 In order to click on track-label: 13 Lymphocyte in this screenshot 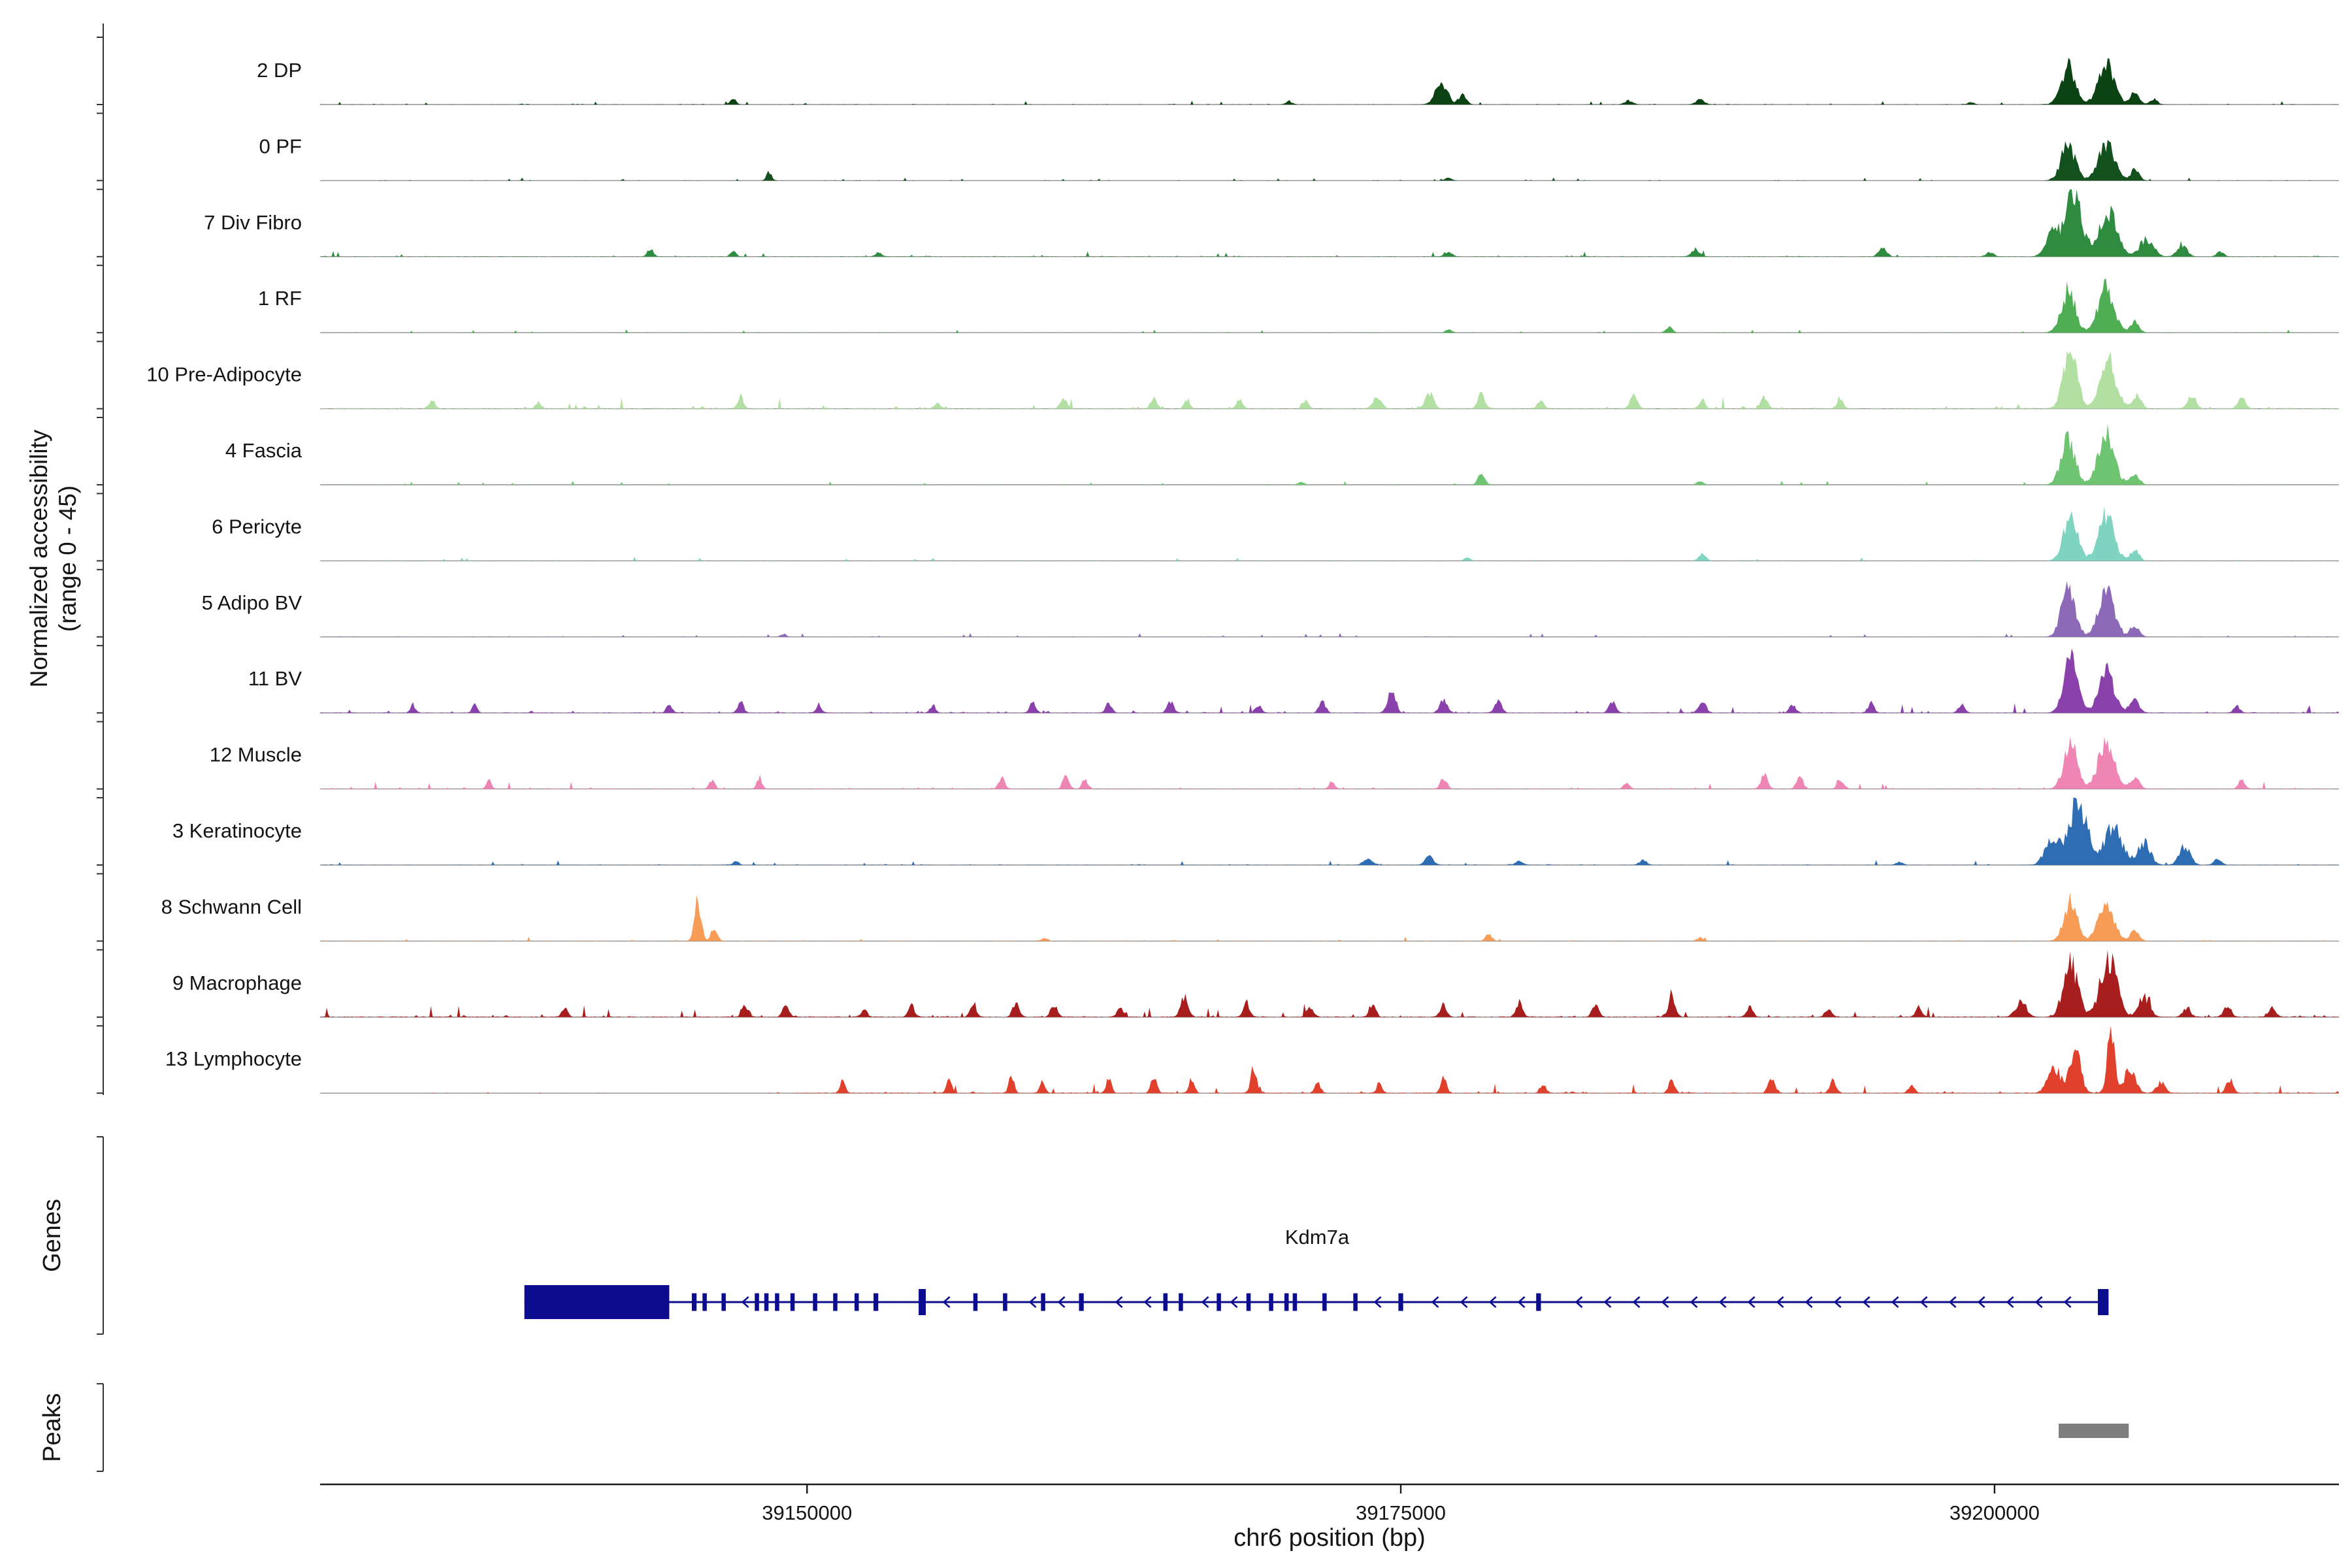, I will do `click(233, 1058)`.